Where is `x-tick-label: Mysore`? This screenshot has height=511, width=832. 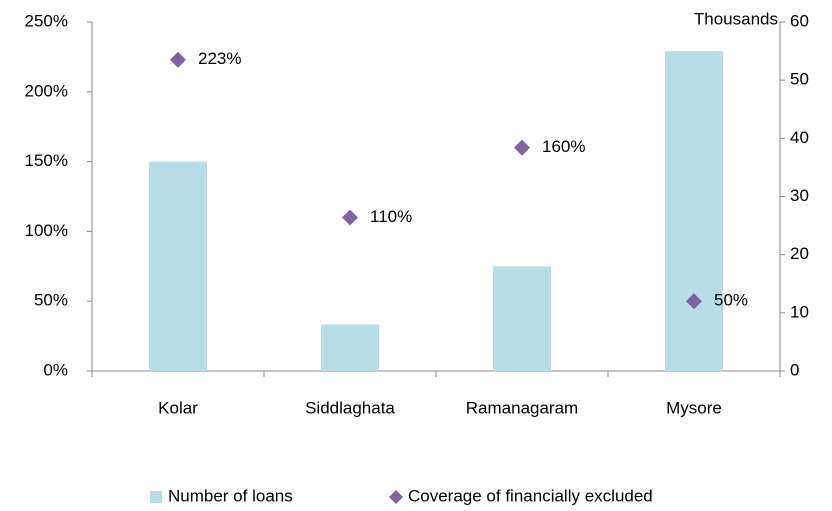
x-tick-label: Mysore is located at coordinates (694, 407).